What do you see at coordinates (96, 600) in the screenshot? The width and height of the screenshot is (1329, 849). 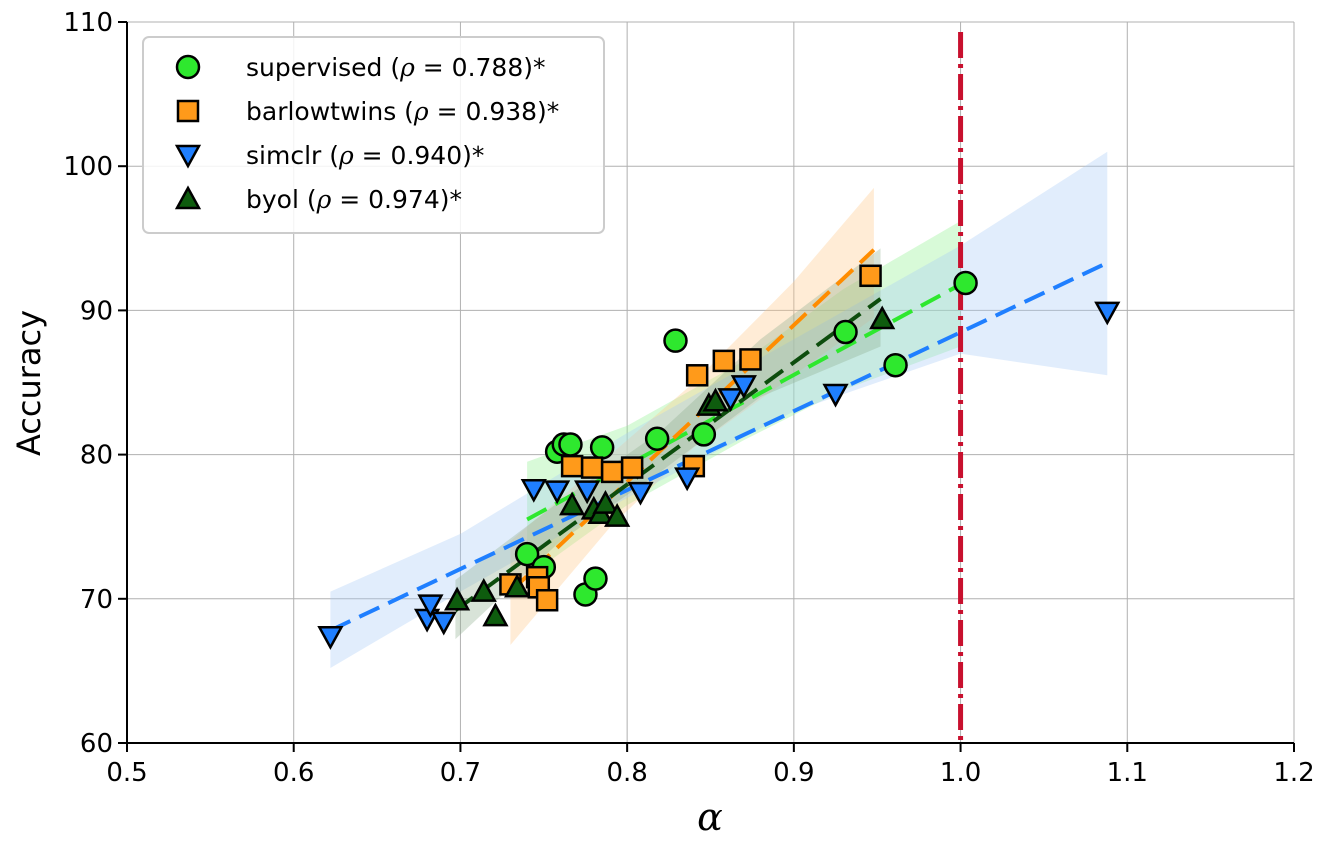 I see `y-tick-label: 70` at bounding box center [96, 600].